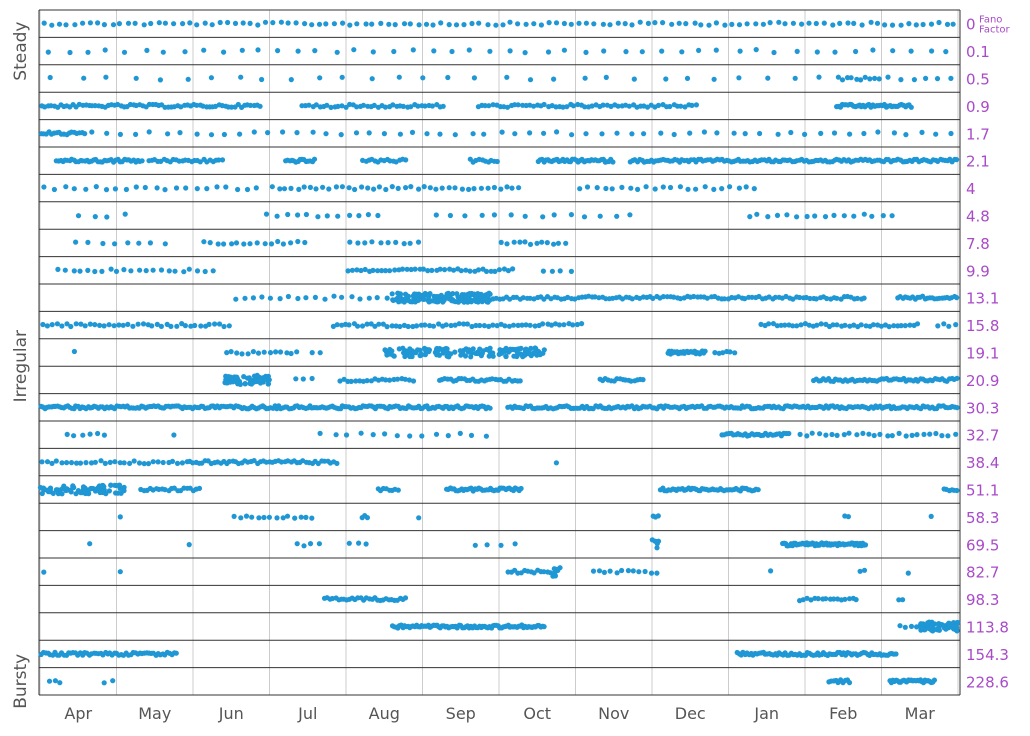  What do you see at coordinates (982, 354) in the screenshot?
I see `fano-value: 19.1` at bounding box center [982, 354].